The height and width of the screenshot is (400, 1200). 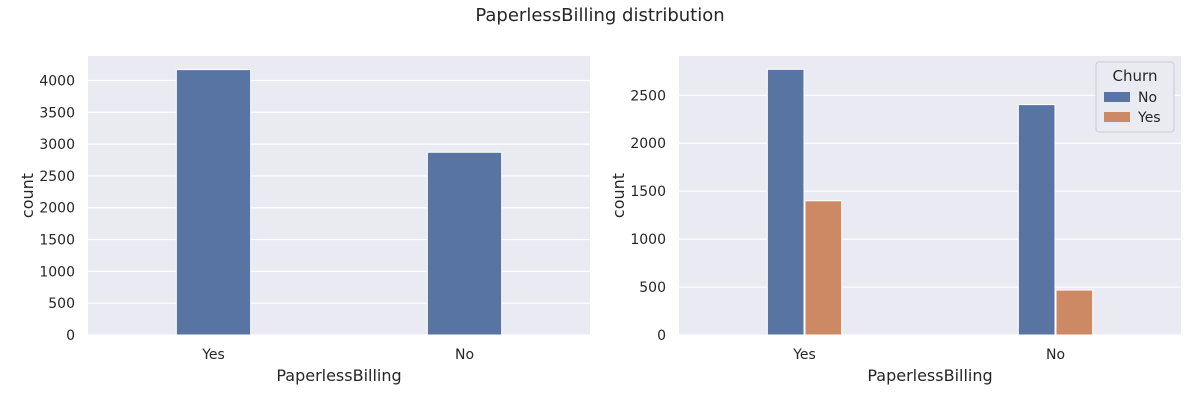 I want to click on legend: Churn No Yes, so click(x=1135, y=97).